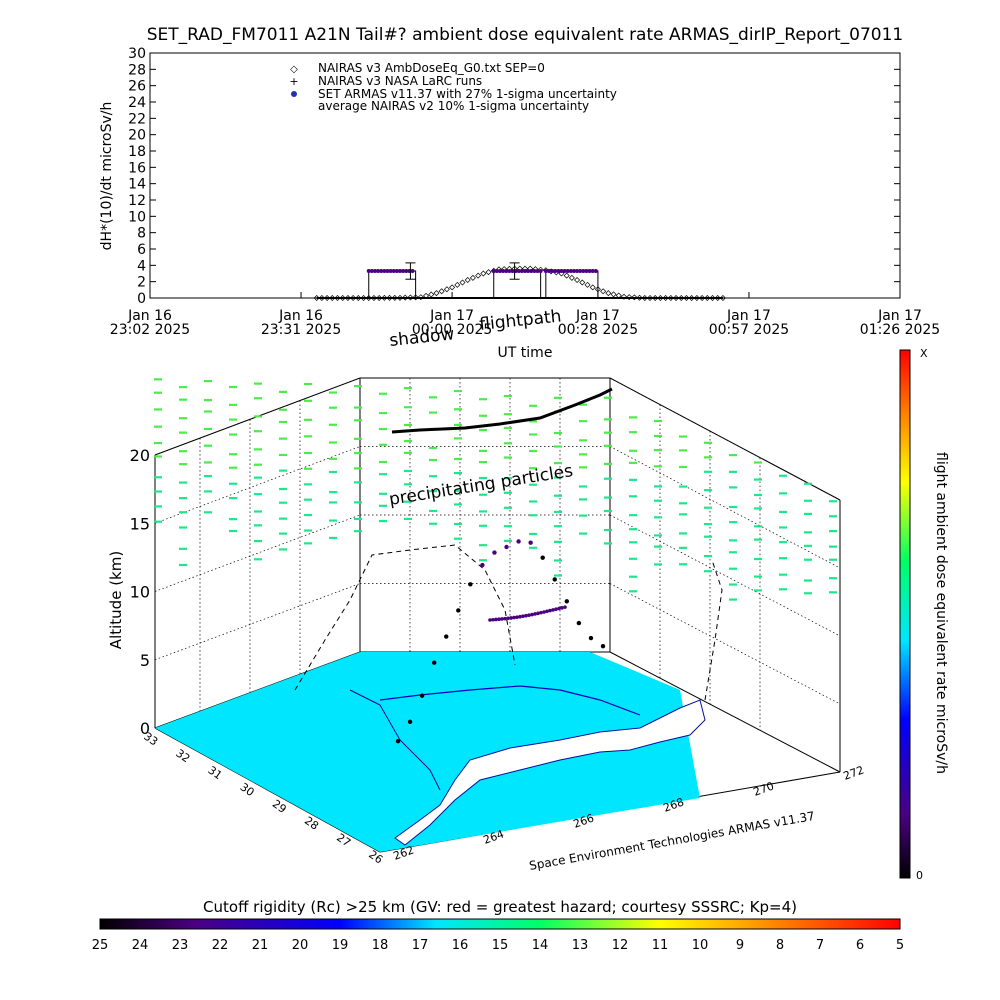 Image resolution: width=1000 pixels, height=1000 pixels. What do you see at coordinates (247, 789) in the screenshot?
I see `latitude-tick-label: 30` at bounding box center [247, 789].